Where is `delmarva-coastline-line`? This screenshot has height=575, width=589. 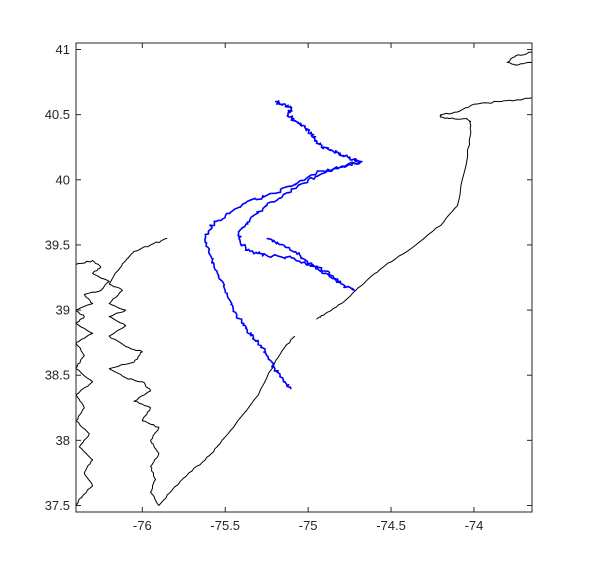
delmarva-coastline-line is located at coordinates (227, 420).